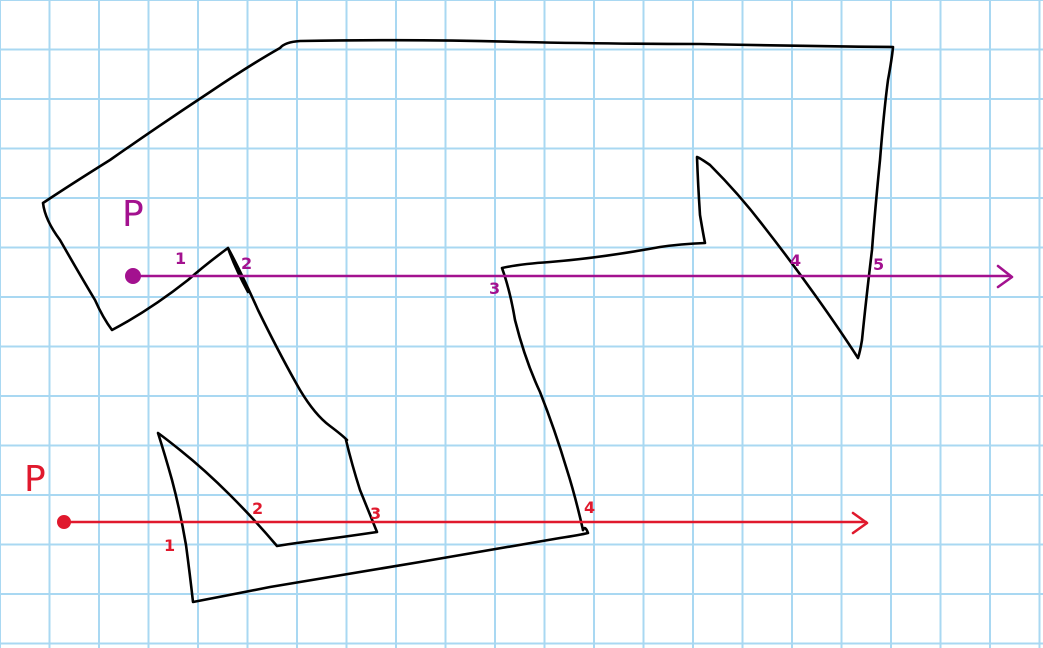 This screenshot has height=648, width=1043. What do you see at coordinates (169, 545) in the screenshot?
I see `bottom-crossing-label-1: 1` at bounding box center [169, 545].